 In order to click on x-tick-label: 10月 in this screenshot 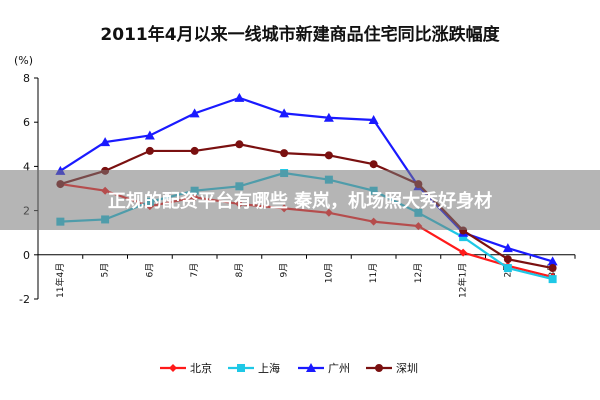, I will do `click(328, 273)`.